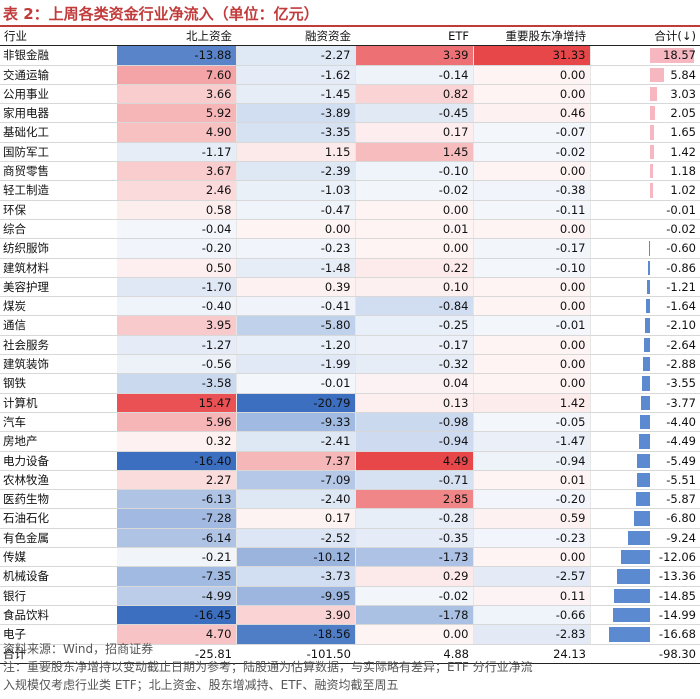  Describe the element at coordinates (645, 461) in the screenshot. I see `total-cell: -5.49` at that location.